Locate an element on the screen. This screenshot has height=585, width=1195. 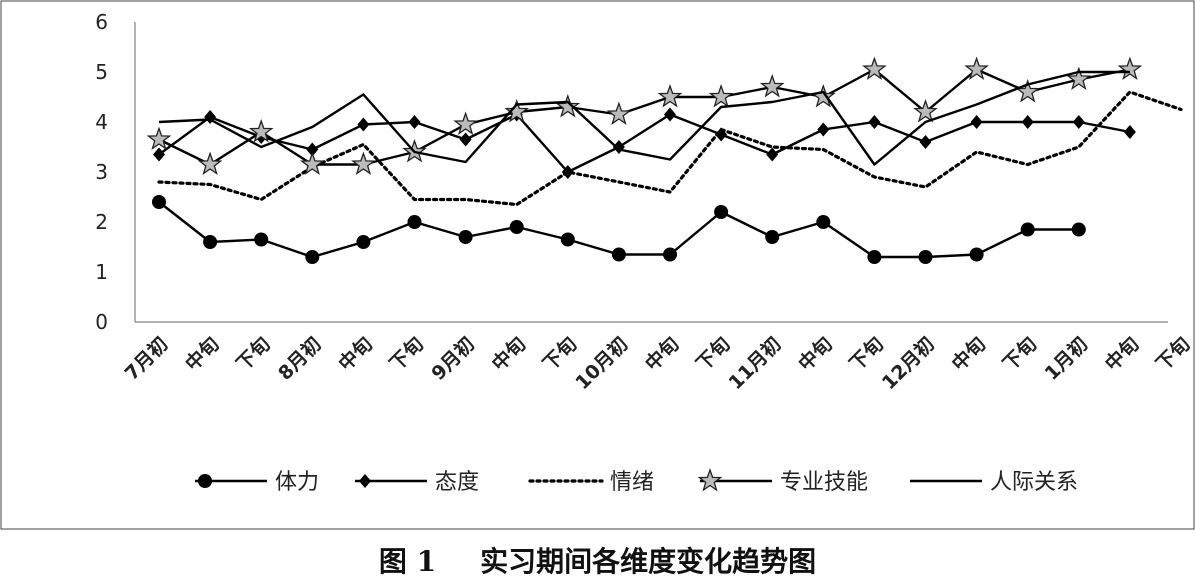
legend-label: 专业技能 is located at coordinates (824, 482).